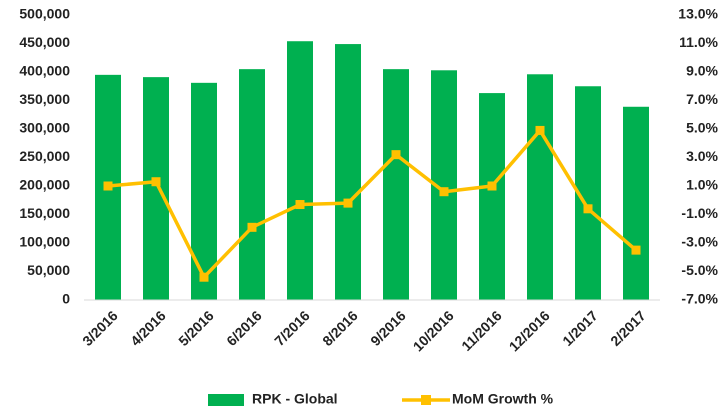  I want to click on x-tick-label: 5/2016, so click(196, 328).